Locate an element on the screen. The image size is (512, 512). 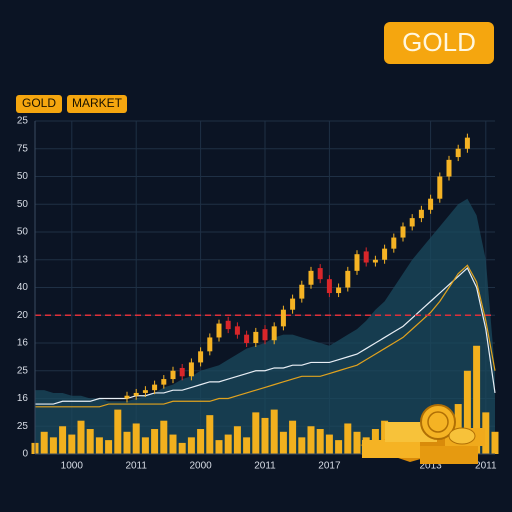
y-tick-label: 13 is located at coordinates (23, 259).